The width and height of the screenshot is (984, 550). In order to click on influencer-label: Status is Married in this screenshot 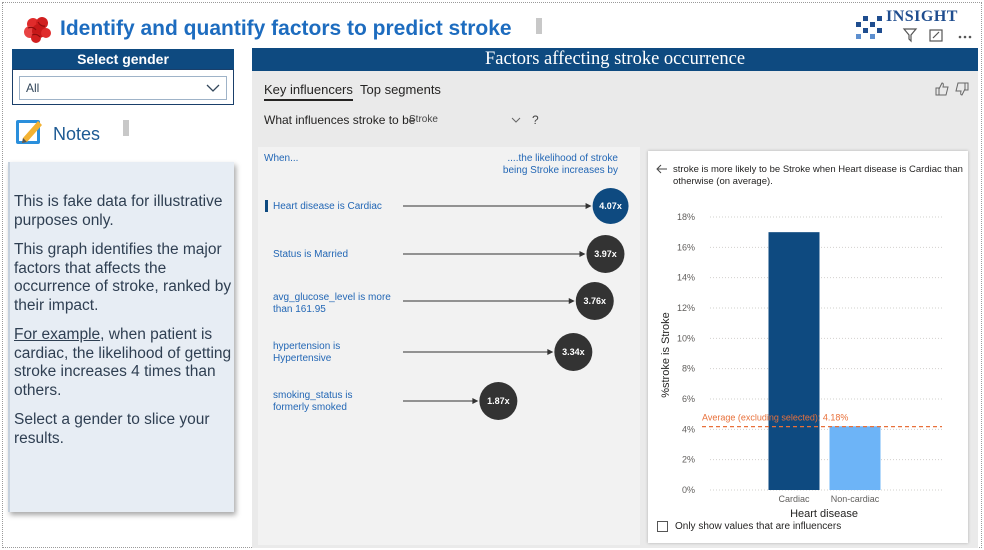, I will do `click(311, 254)`.